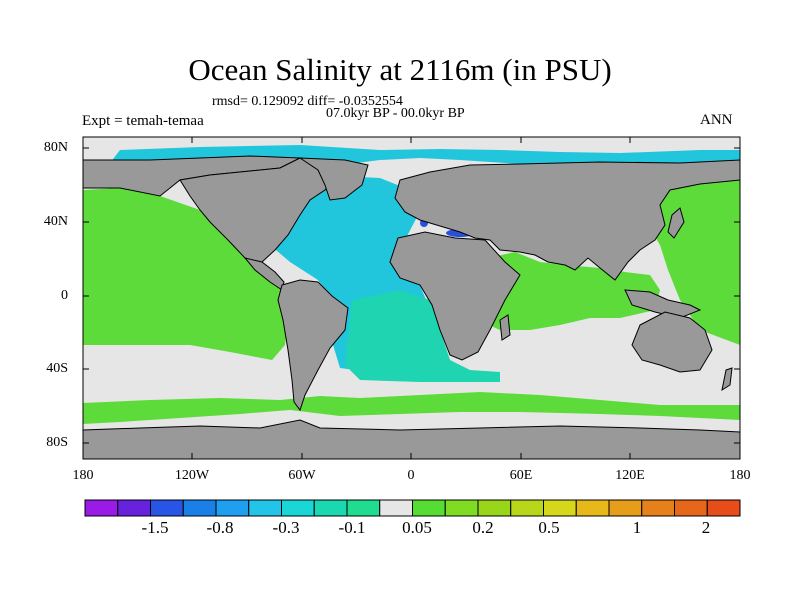 The image size is (800, 600). Describe the element at coordinates (186, 274) in the screenshot. I see `pacific-ocean-region` at that location.